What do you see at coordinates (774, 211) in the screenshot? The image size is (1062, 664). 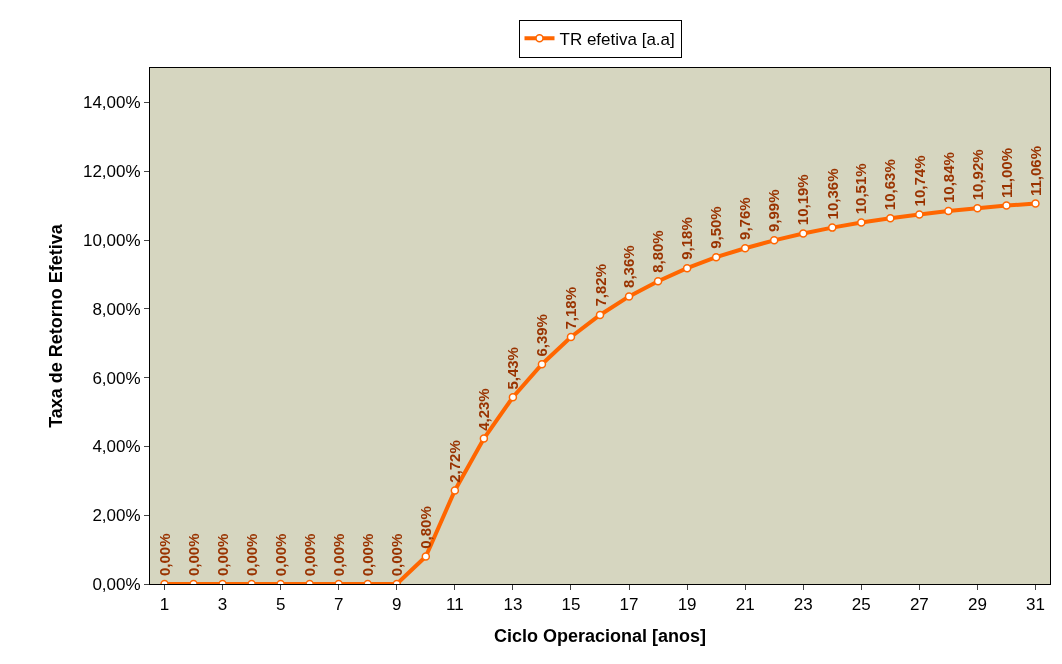 I see `data-label: 9,99%` at bounding box center [774, 211].